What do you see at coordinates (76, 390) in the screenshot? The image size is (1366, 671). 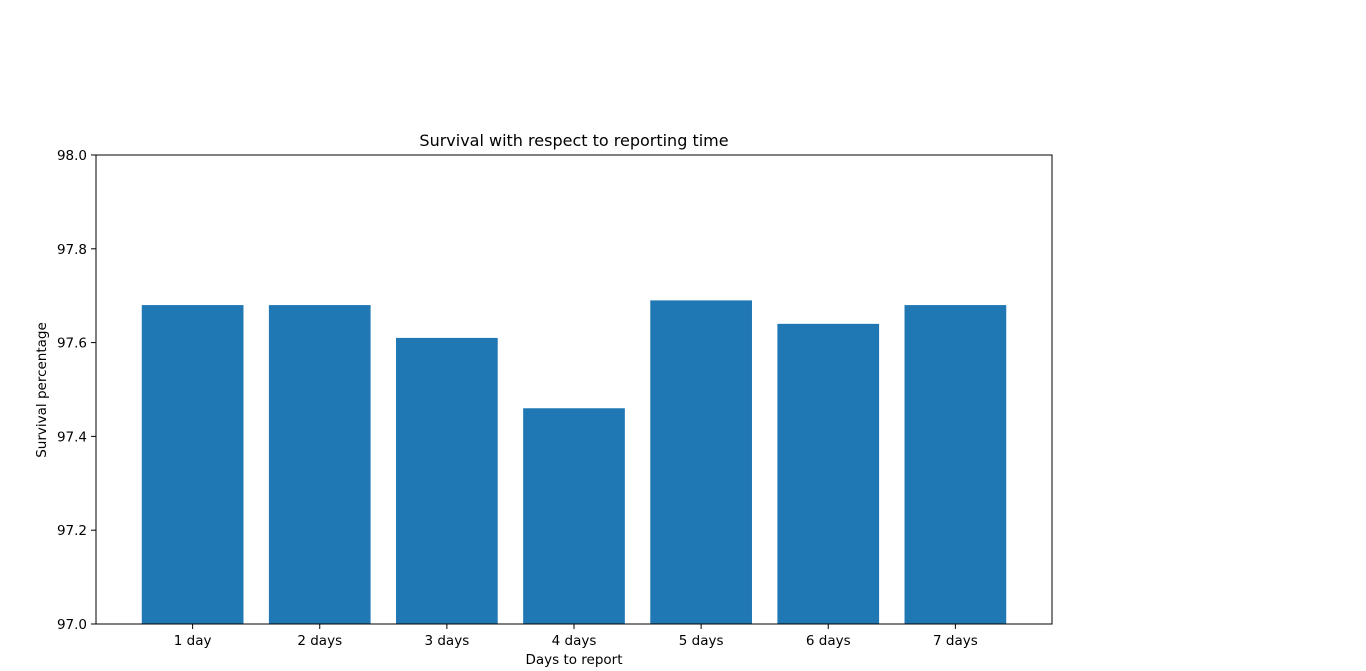 I see `y-axis-ticks: 97.0 97.2 97.4 97.6 97.8 98.0` at bounding box center [76, 390].